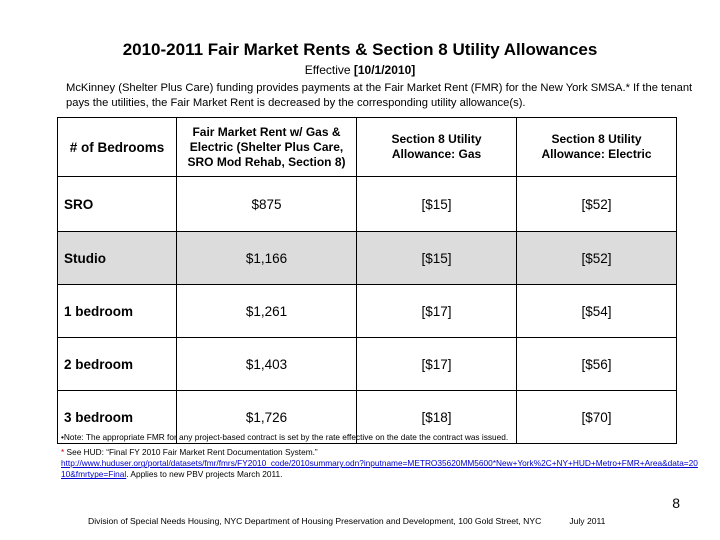  Describe the element at coordinates (266, 204) in the screenshot. I see `fmr-cell: $875` at that location.